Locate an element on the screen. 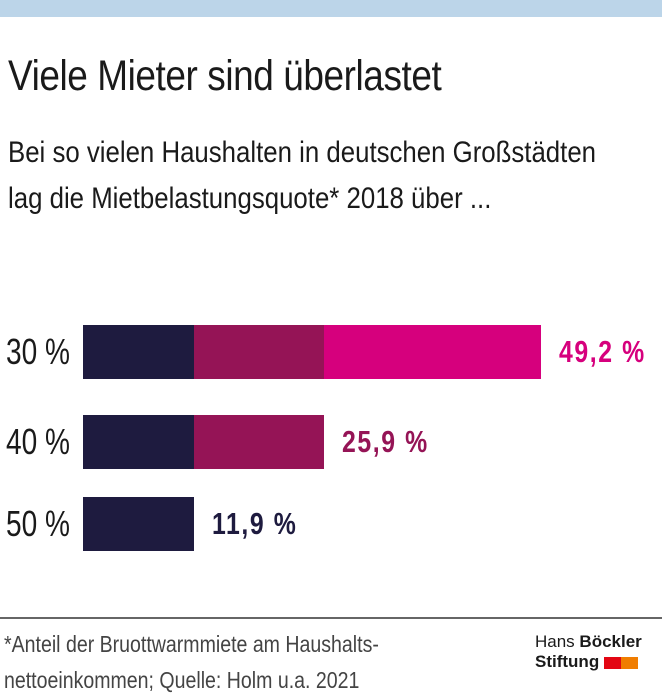  logo-red-square is located at coordinates (612, 662).